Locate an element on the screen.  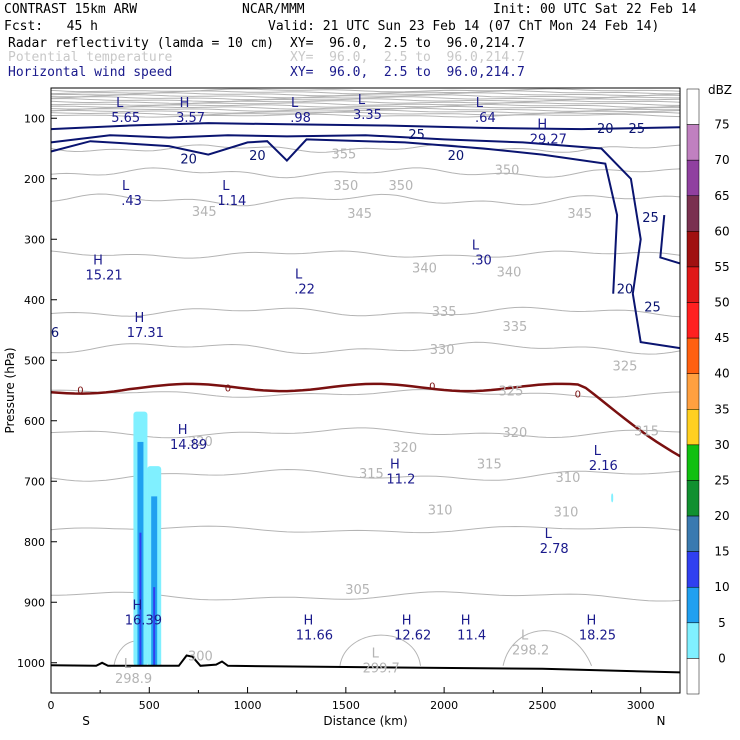
terrain-profile is located at coordinates (365, 664).